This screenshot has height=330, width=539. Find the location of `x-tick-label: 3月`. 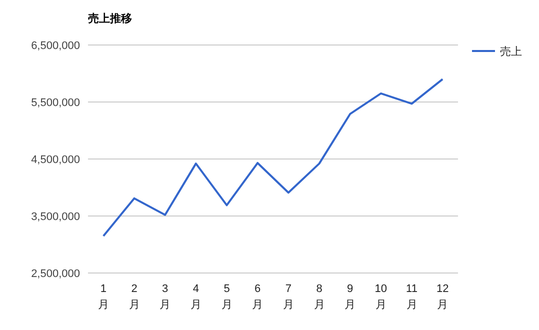

x-tick-label: 3月 is located at coordinates (165, 297).